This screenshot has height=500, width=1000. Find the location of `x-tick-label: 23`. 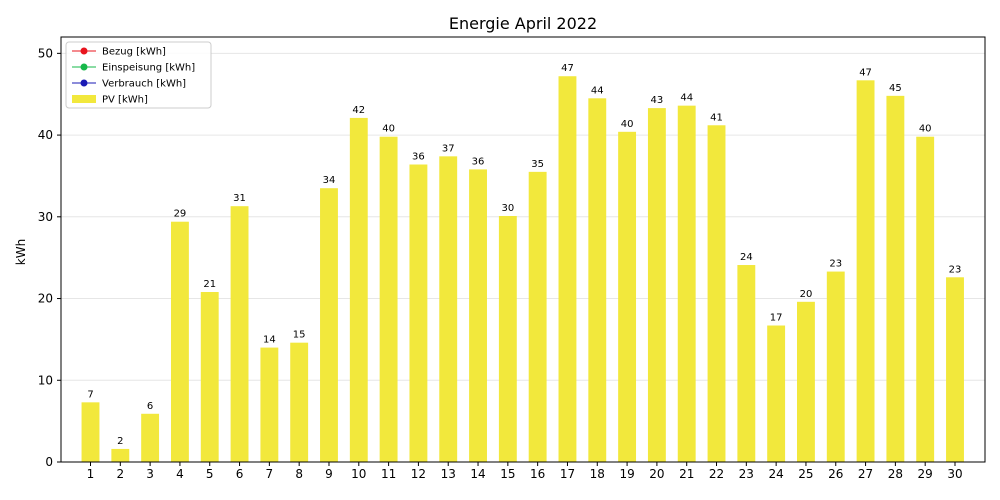

x-tick-label: 23 is located at coordinates (746, 474).